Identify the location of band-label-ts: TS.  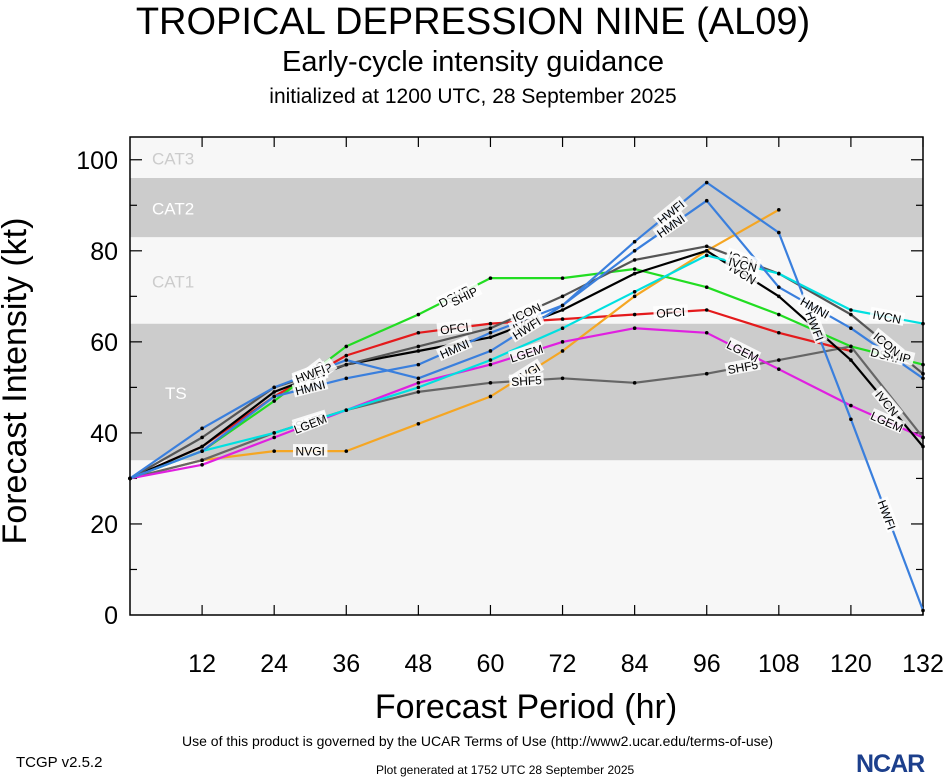
(176, 393).